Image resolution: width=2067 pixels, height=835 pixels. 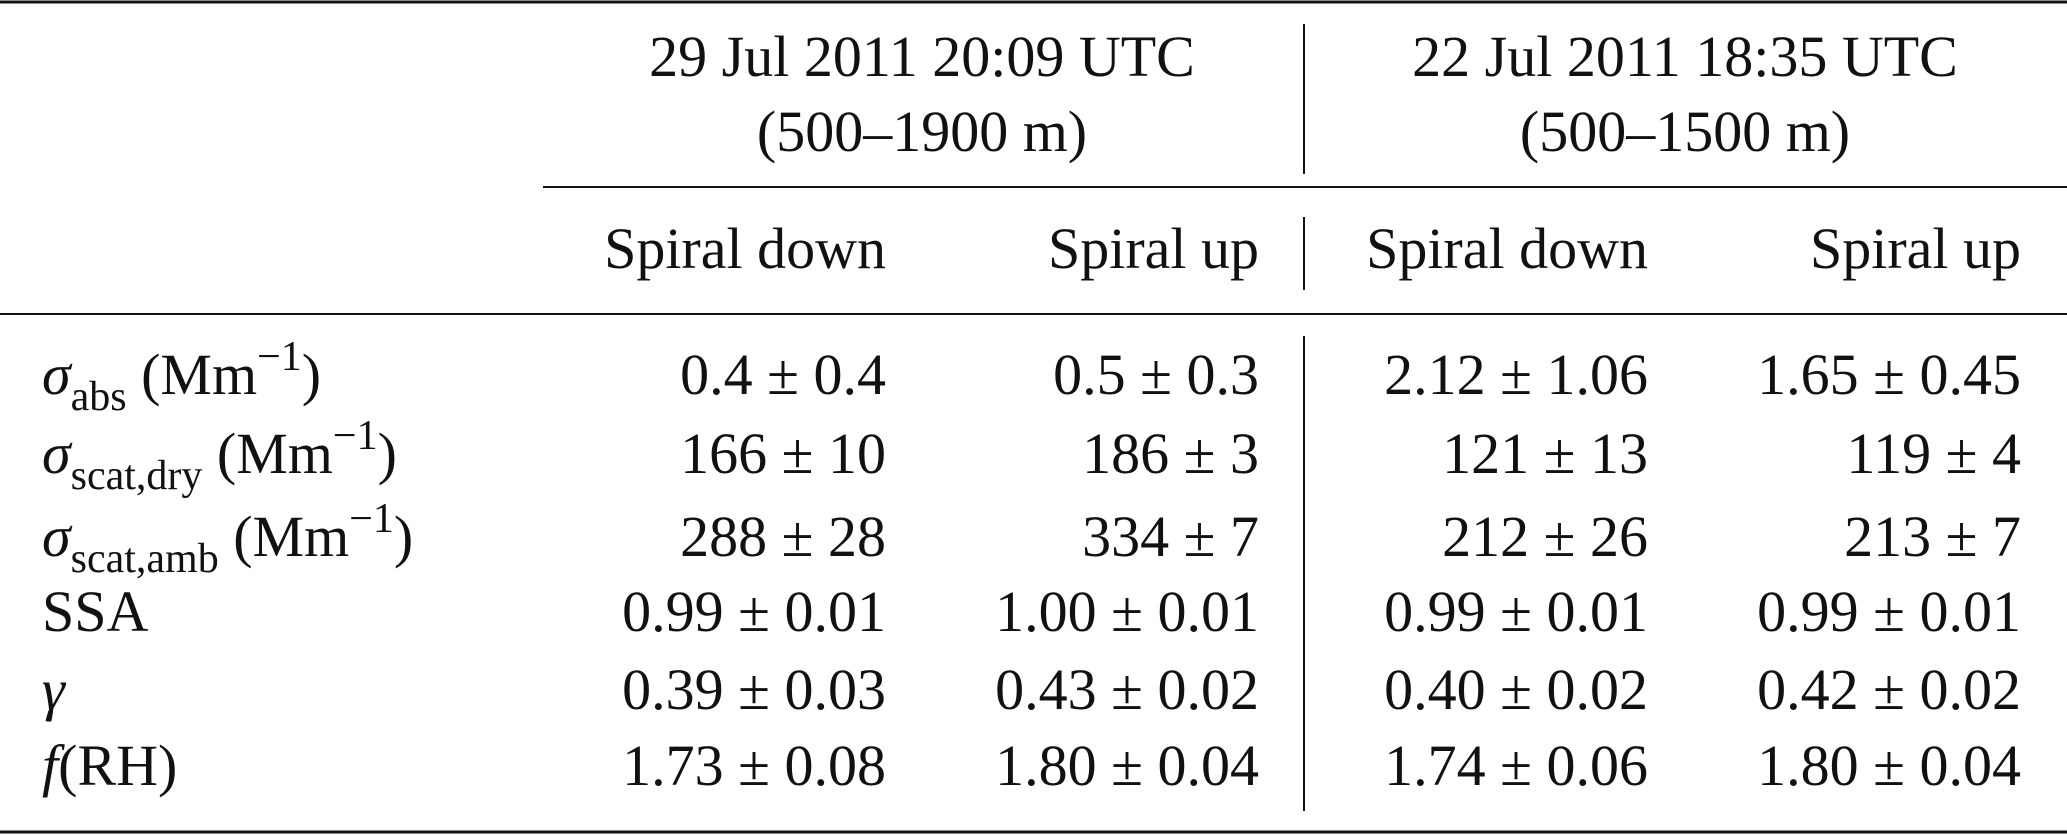 I want to click on cell: 0.39 ± 0.03, so click(x=754, y=689).